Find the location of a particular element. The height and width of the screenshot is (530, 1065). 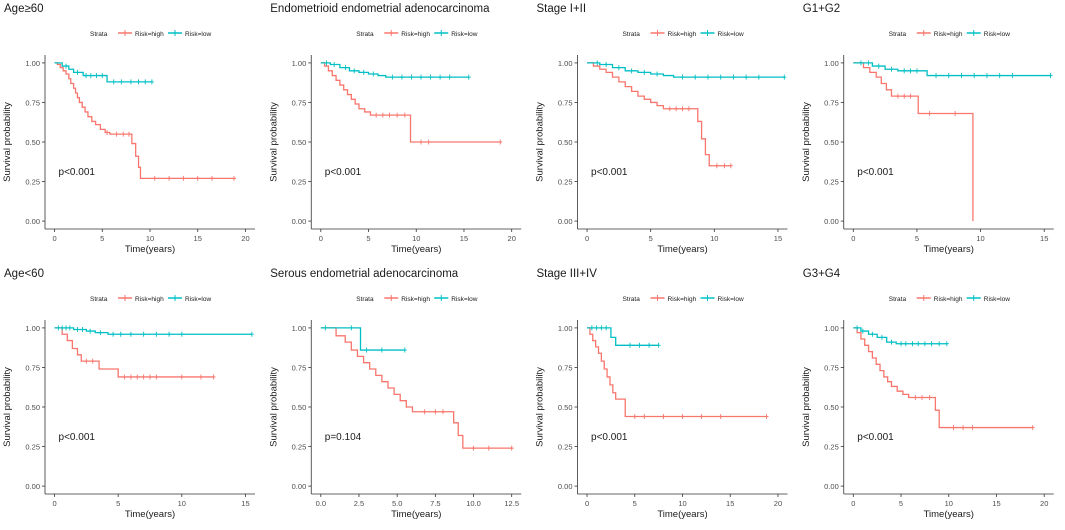

y-tick-label: 0.75 is located at coordinates (565, 102).